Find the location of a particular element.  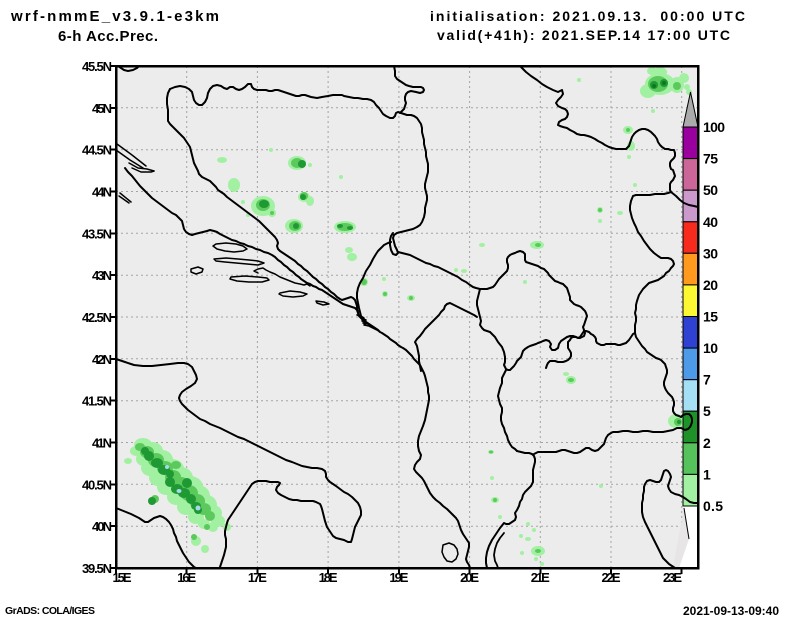

svg-text: 7 is located at coordinates (707, 380).